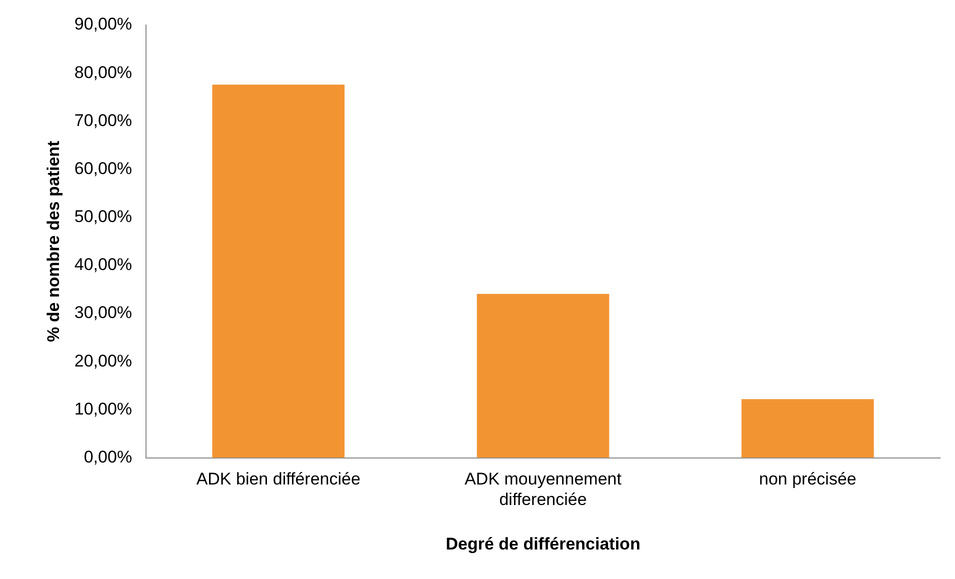  Describe the element at coordinates (103, 264) in the screenshot. I see `y-tick-label: 40,00%` at that location.